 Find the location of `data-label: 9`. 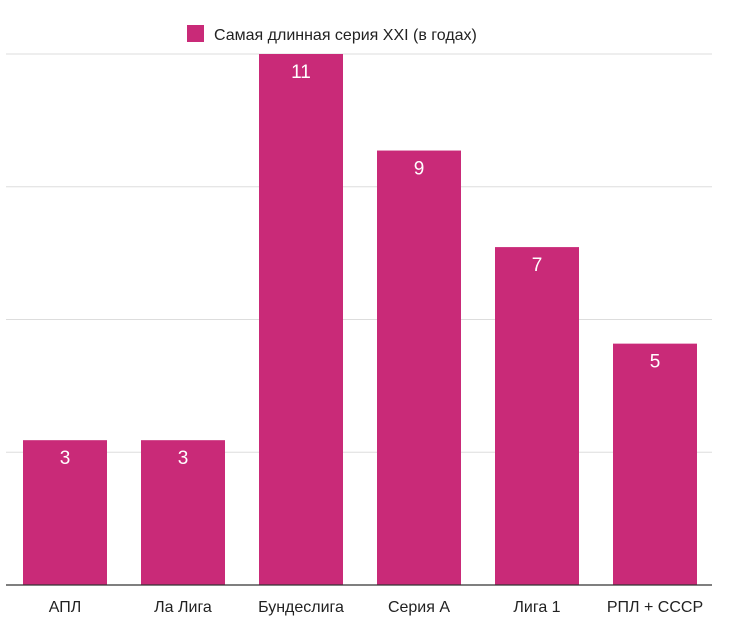

data-label: 9 is located at coordinates (419, 169).